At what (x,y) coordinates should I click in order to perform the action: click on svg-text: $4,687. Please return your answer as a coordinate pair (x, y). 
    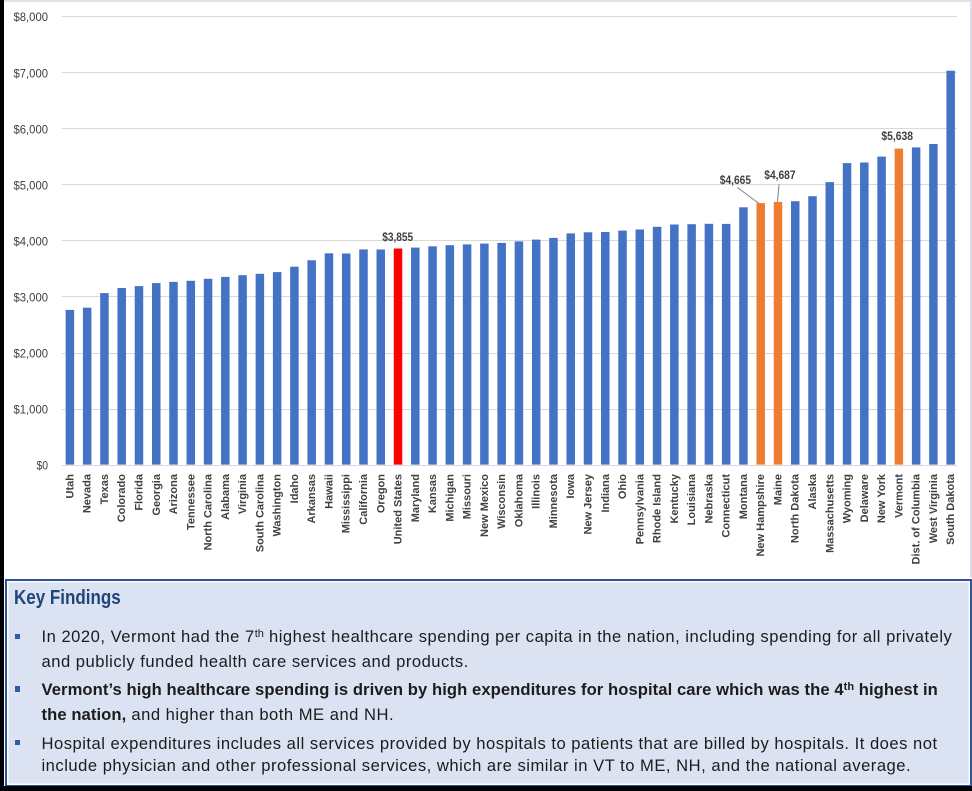
    Looking at the image, I should click on (779, 175).